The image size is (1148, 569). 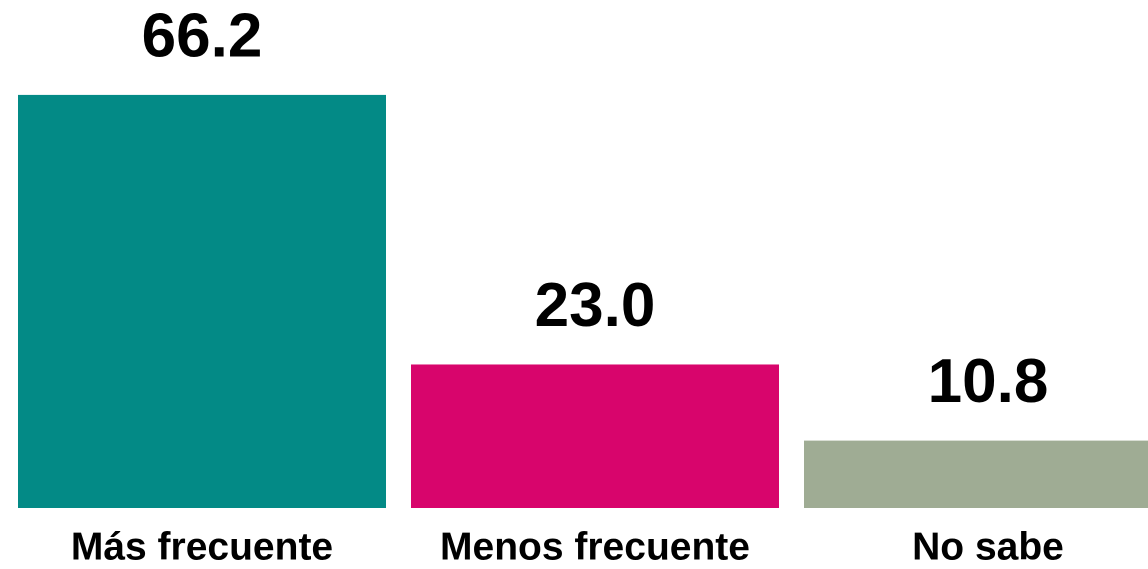 What do you see at coordinates (202, 546) in the screenshot?
I see `category-label: Más frecuente` at bounding box center [202, 546].